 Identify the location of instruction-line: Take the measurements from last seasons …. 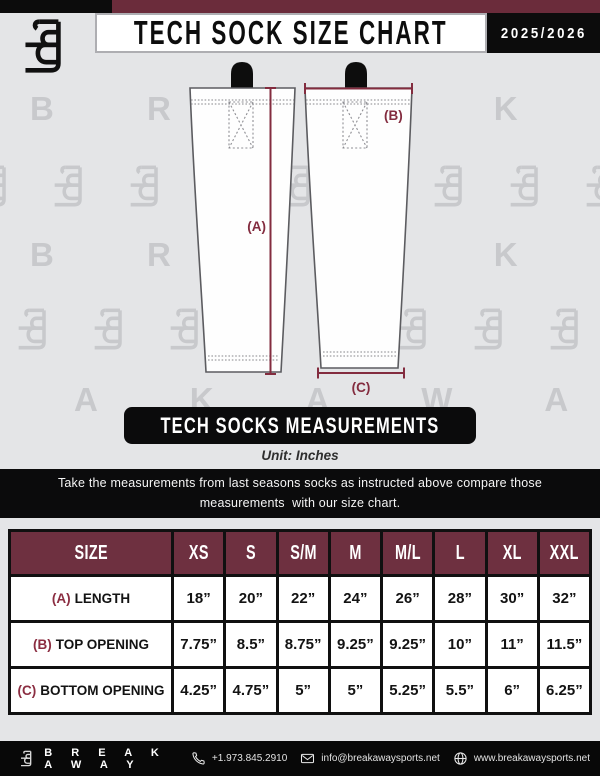
(300, 483).